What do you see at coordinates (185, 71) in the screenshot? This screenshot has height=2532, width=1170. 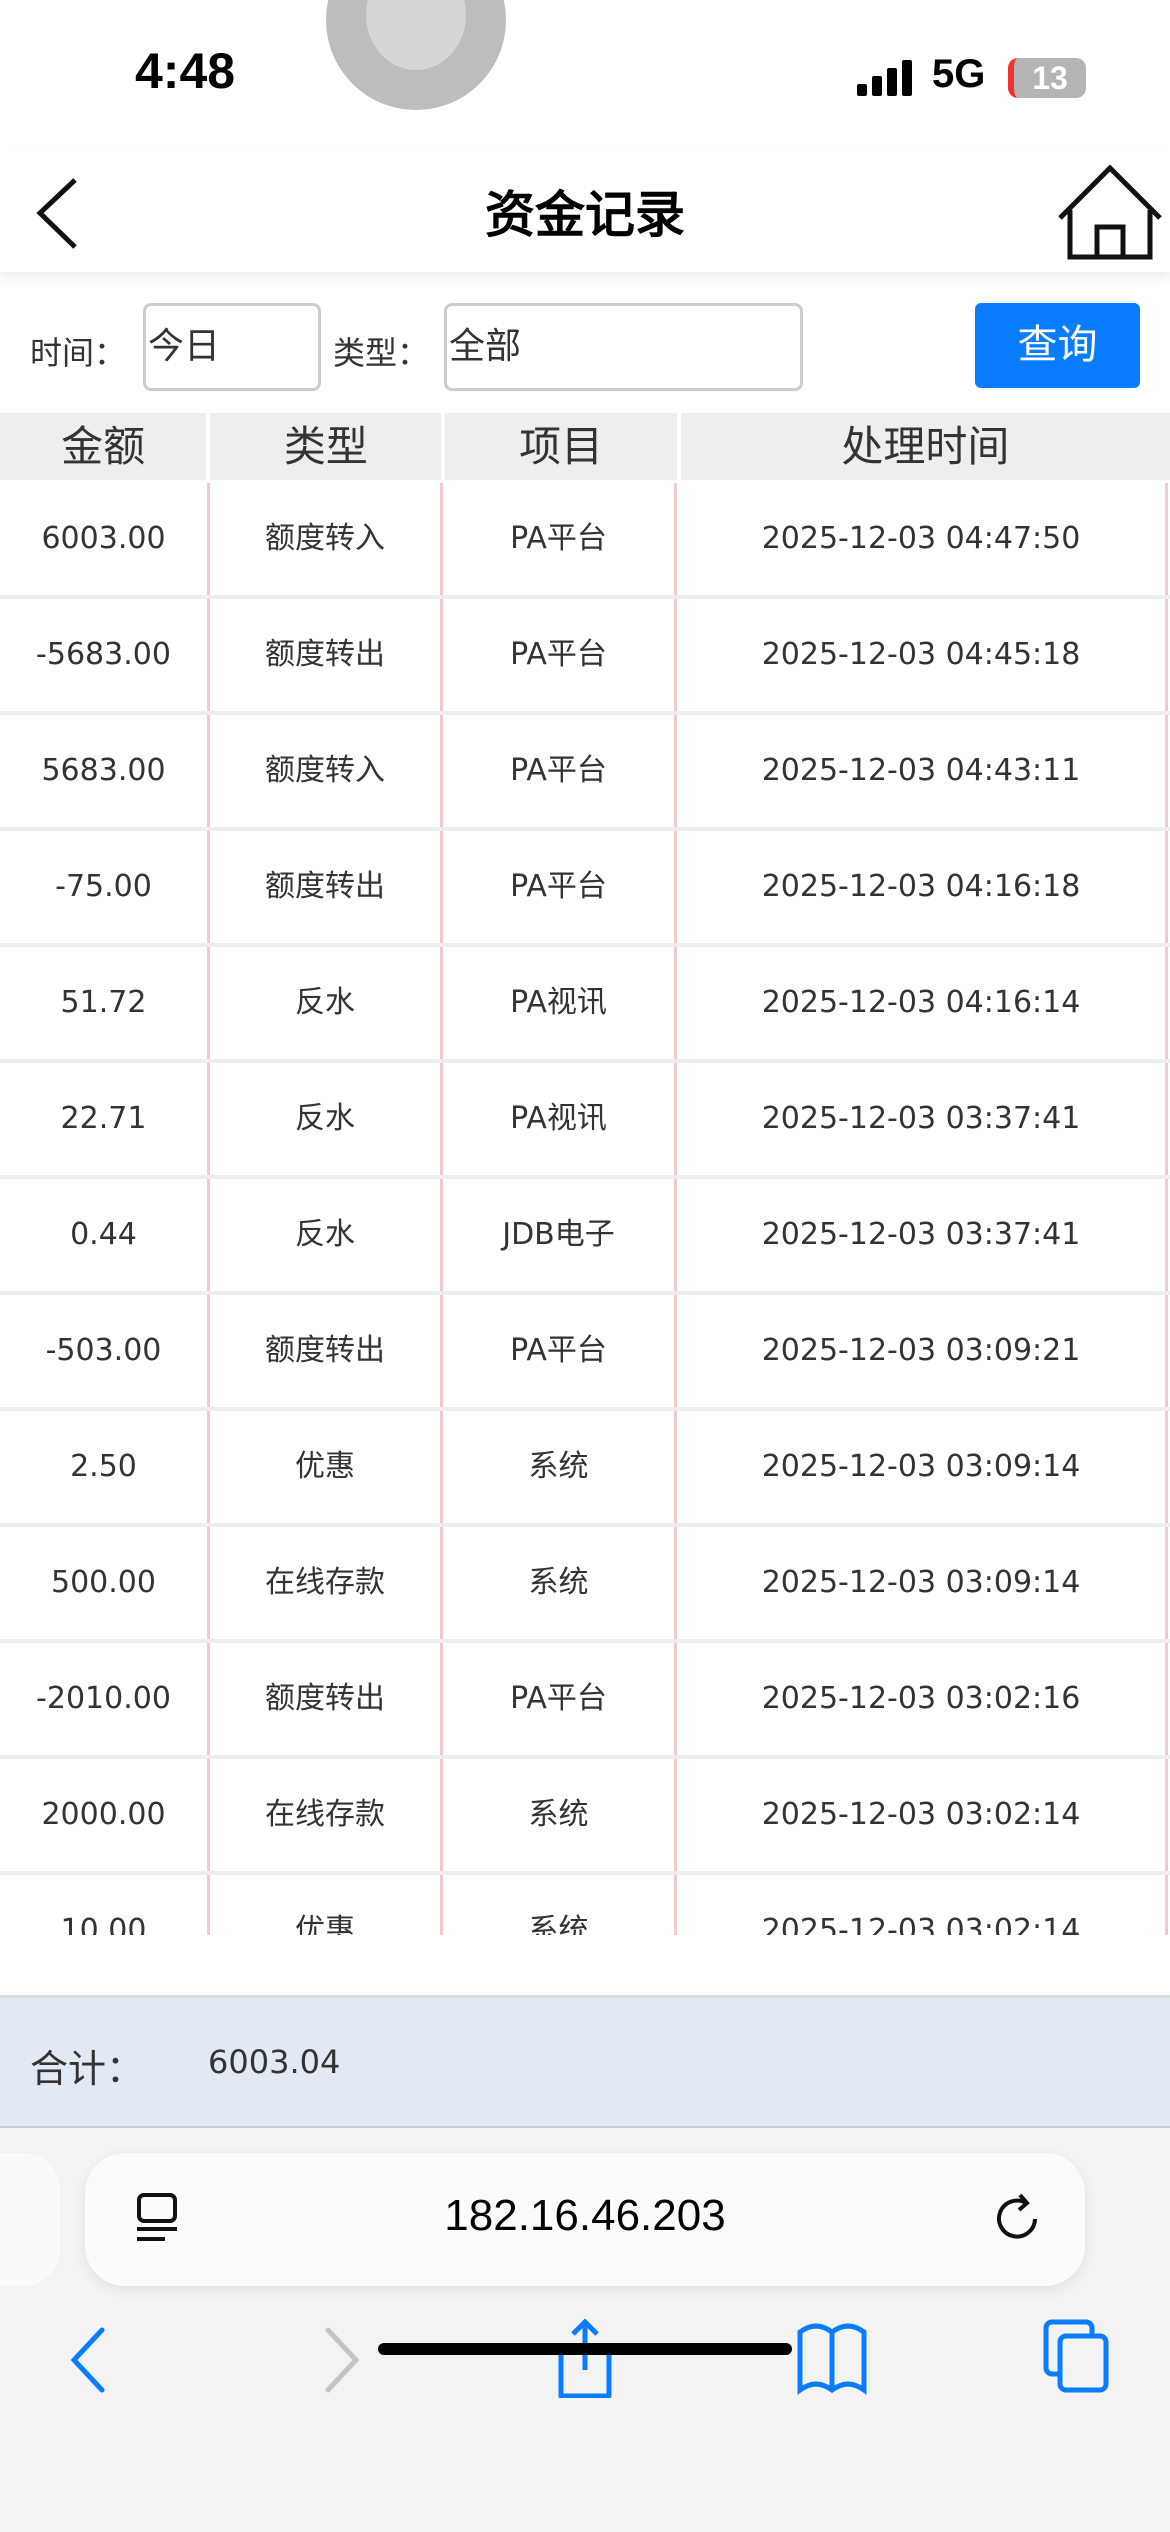 I see `clock: 4:48` at bounding box center [185, 71].